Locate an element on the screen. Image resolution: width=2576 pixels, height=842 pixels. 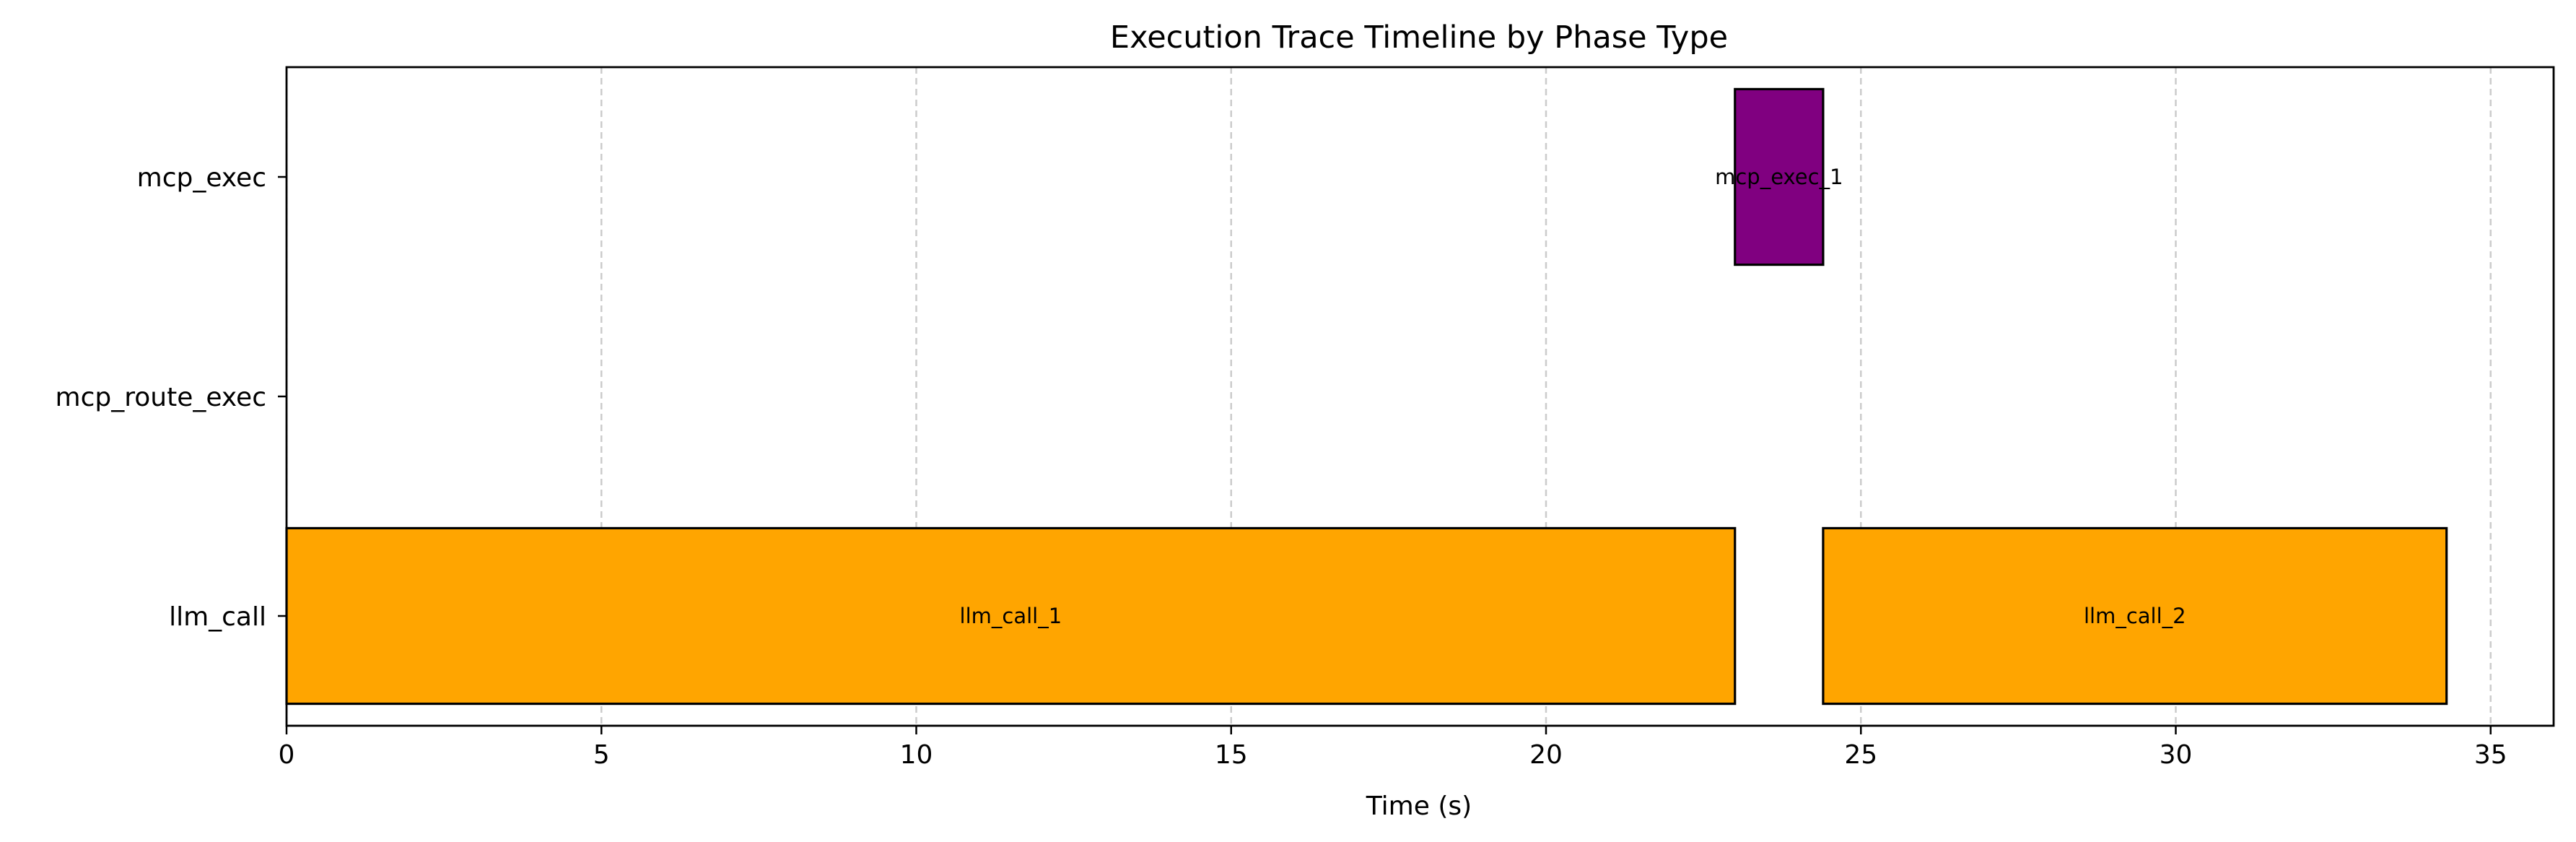
y-ticks: llm_call mcp_route_exec mcp_exec is located at coordinates (171, 397).